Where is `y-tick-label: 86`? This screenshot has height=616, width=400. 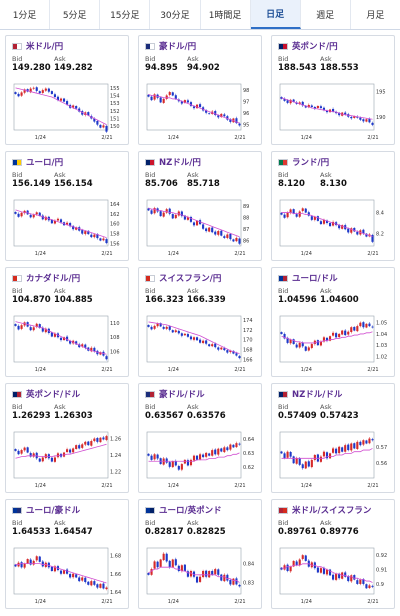 y-tick-label: 86 is located at coordinates (246, 241).